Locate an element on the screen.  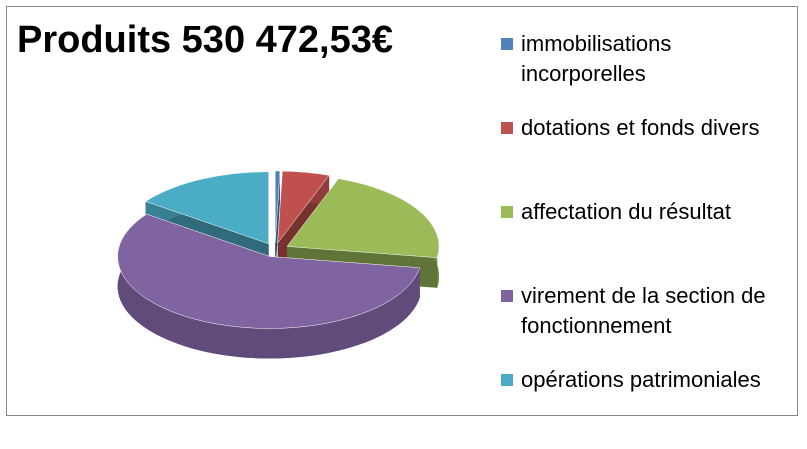
legend-item: affectation du résultat is located at coordinates (647, 239).